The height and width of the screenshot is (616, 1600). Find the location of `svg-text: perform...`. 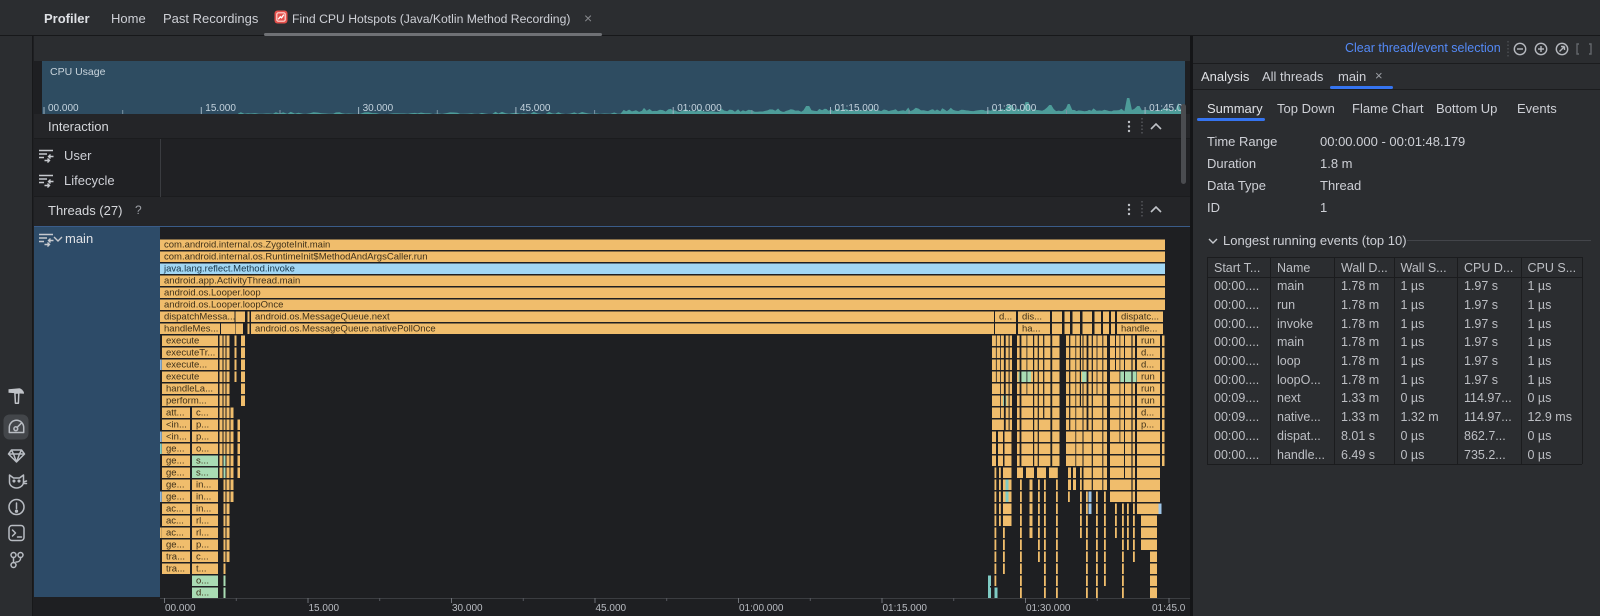

svg-text: perform... is located at coordinates (186, 401).